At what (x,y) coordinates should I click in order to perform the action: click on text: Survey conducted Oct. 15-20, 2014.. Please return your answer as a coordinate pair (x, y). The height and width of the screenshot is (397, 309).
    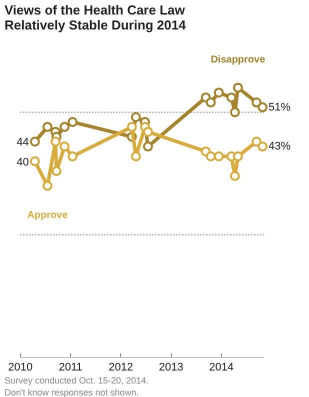
    Looking at the image, I should click on (76, 381).